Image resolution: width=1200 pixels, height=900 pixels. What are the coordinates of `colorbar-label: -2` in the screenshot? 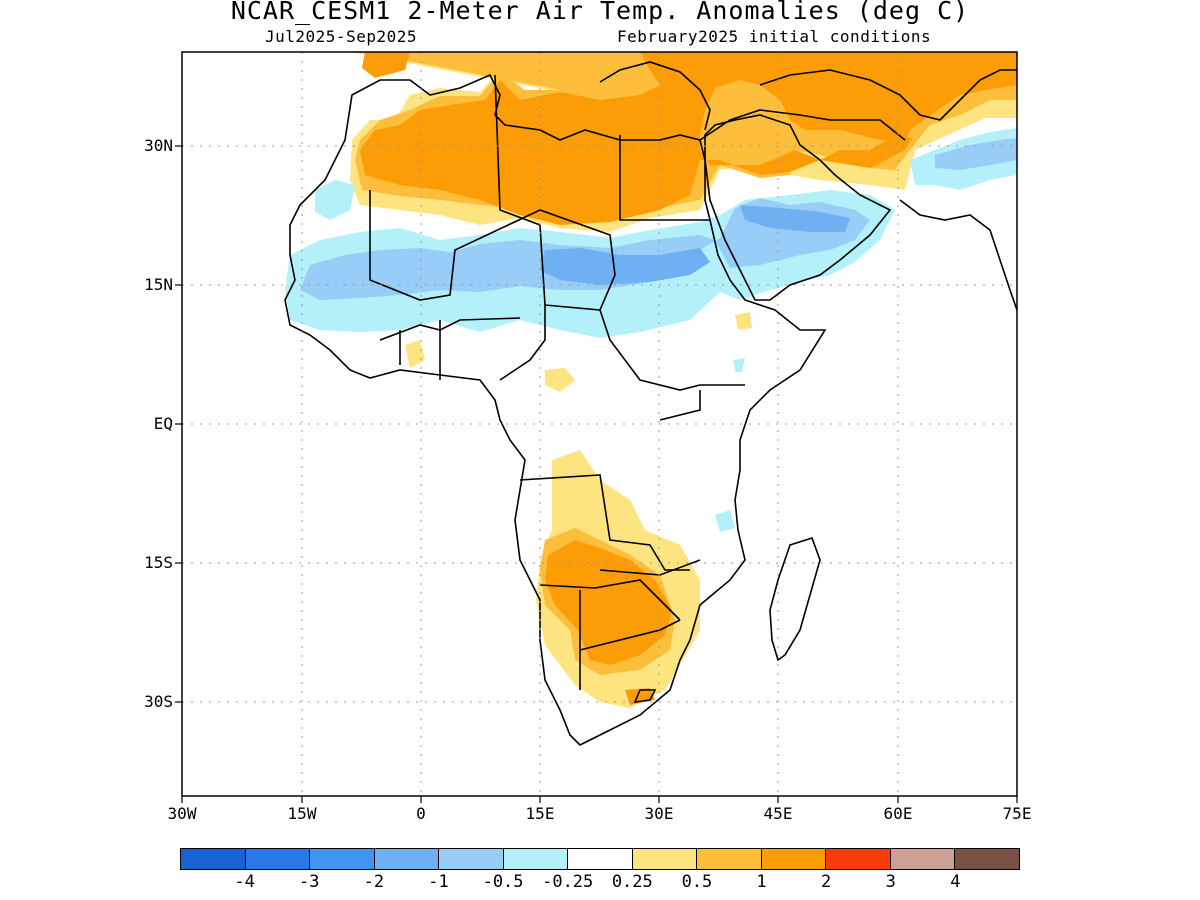 It's located at (374, 882).